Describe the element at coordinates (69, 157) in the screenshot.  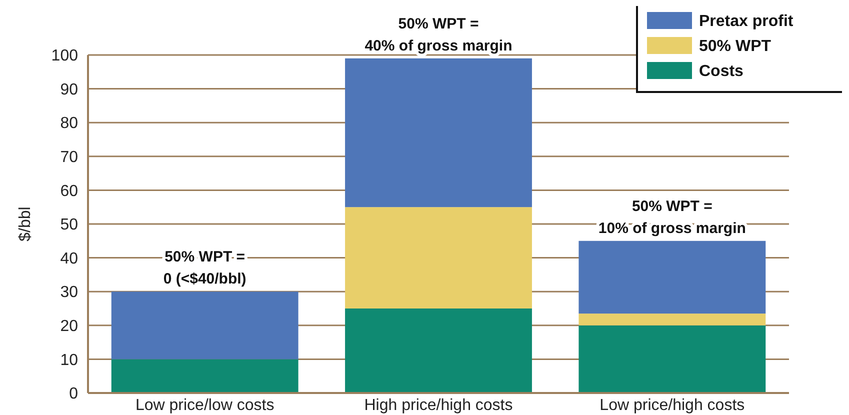
I see `y-tick-label: 70` at that location.